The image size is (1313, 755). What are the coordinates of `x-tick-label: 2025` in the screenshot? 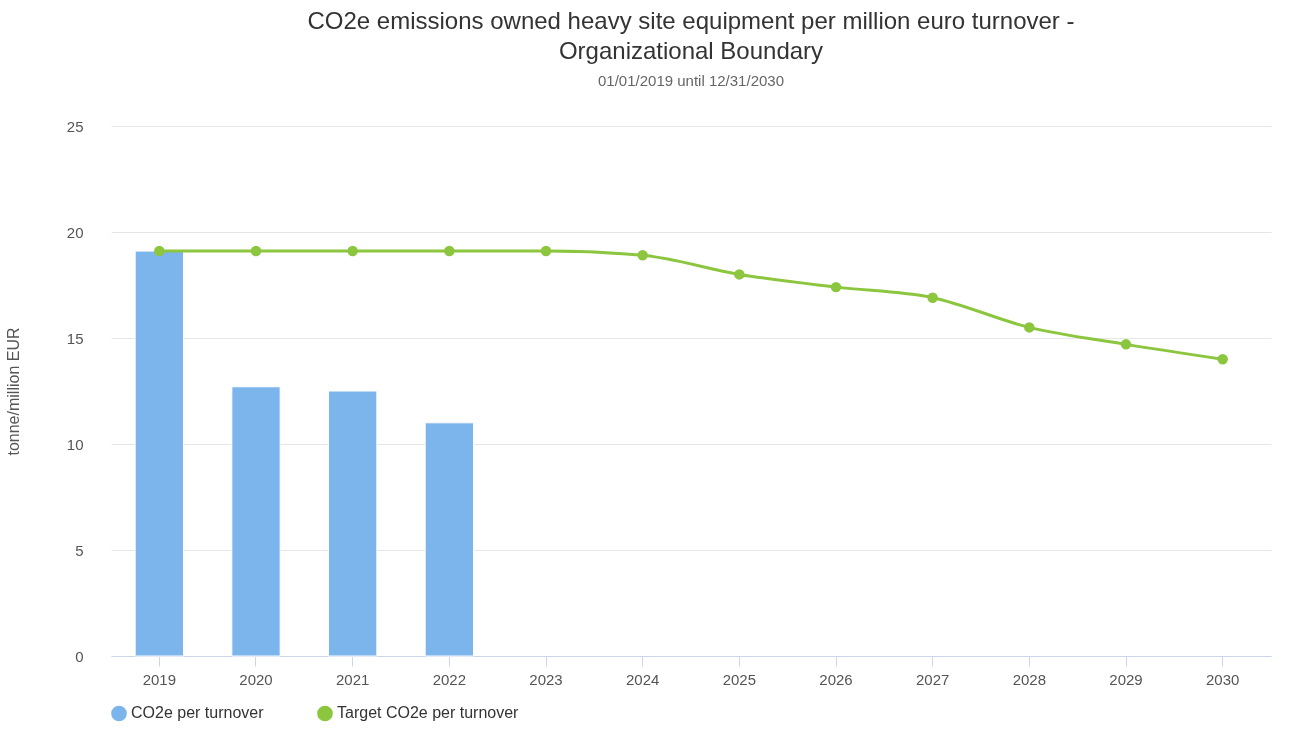 It's located at (739, 679).